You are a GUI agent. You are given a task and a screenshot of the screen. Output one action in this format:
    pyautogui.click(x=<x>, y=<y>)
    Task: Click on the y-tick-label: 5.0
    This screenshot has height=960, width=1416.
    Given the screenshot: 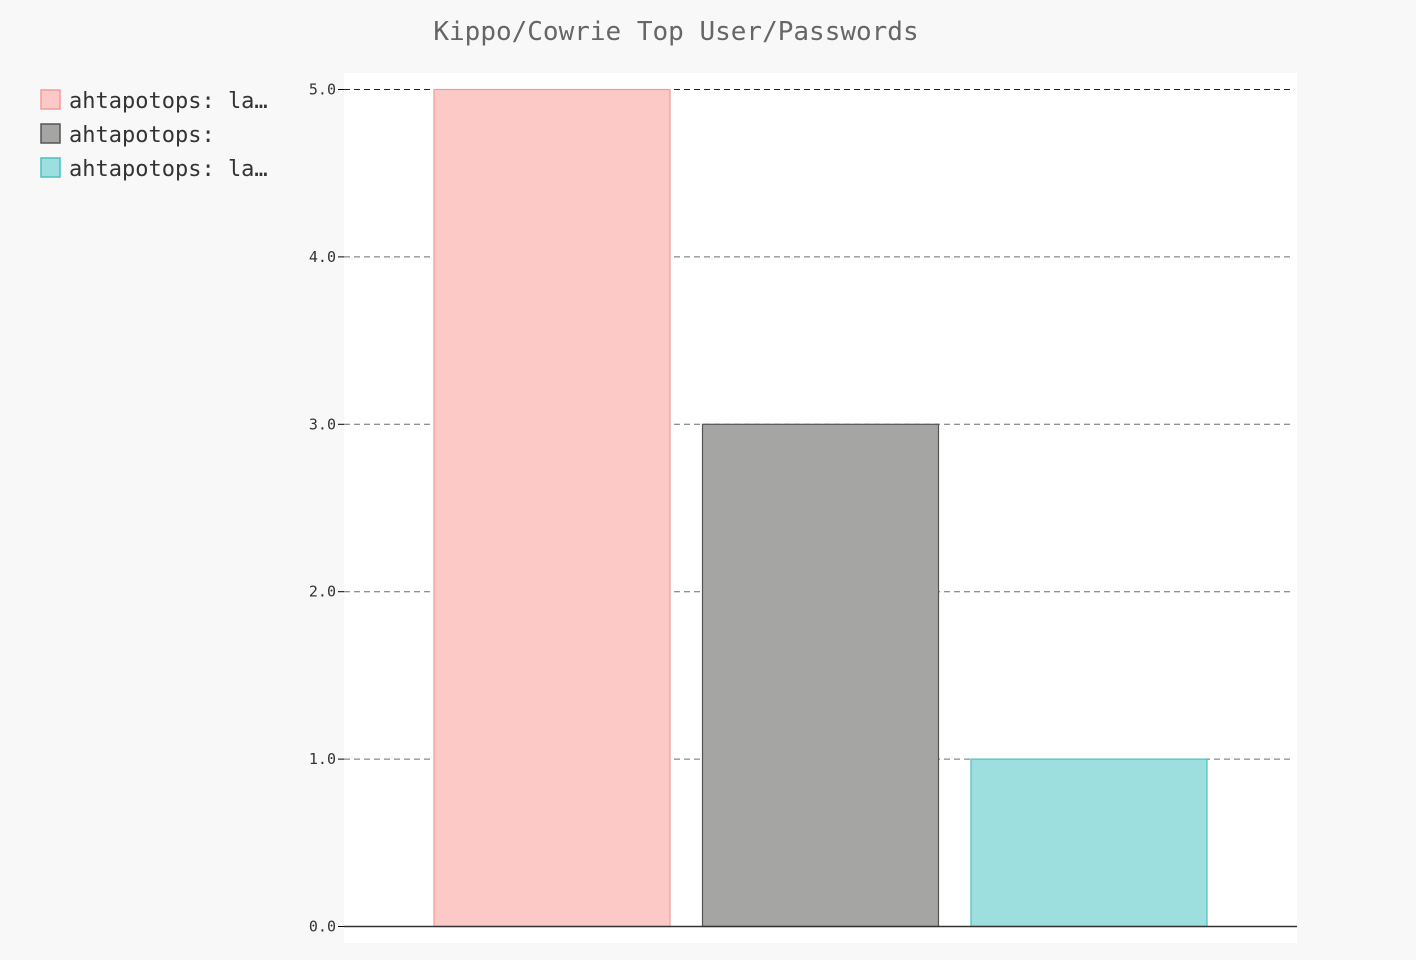 What is the action you would take?
    pyautogui.click(x=322, y=90)
    